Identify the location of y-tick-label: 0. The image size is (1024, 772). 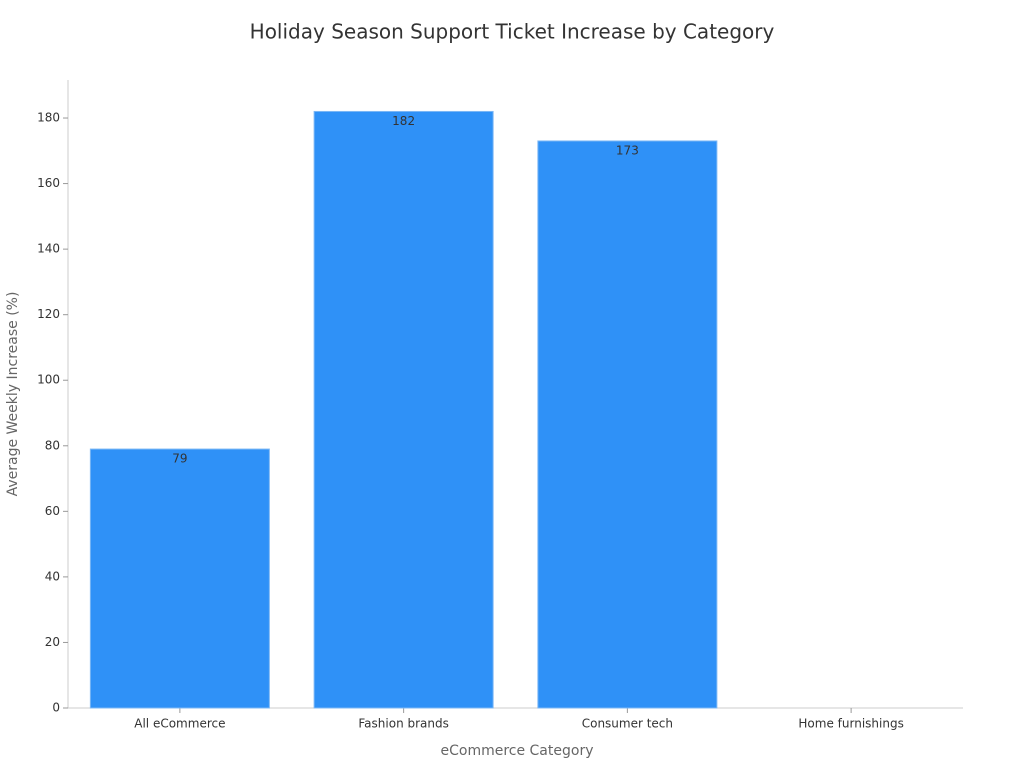
(56, 708).